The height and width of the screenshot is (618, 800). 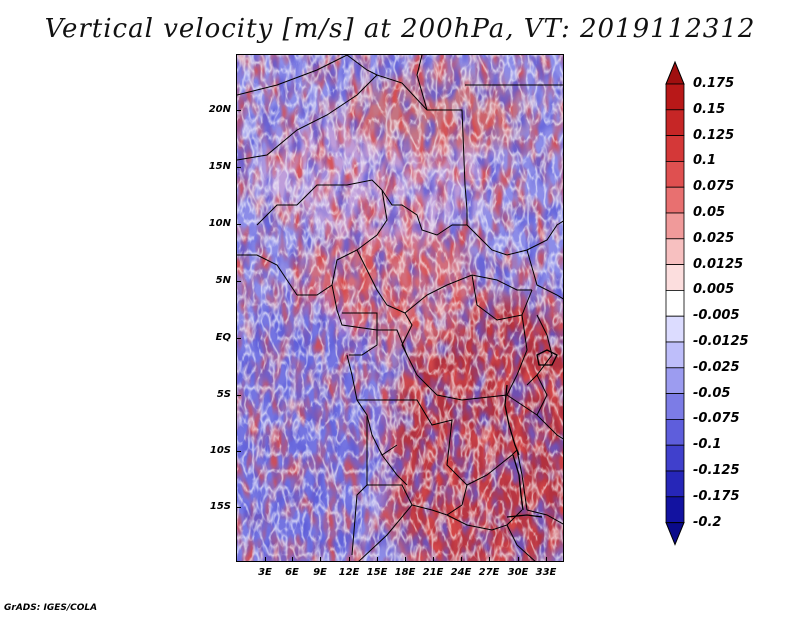 I want to click on y-tick-label: 20N, so click(x=219, y=109).